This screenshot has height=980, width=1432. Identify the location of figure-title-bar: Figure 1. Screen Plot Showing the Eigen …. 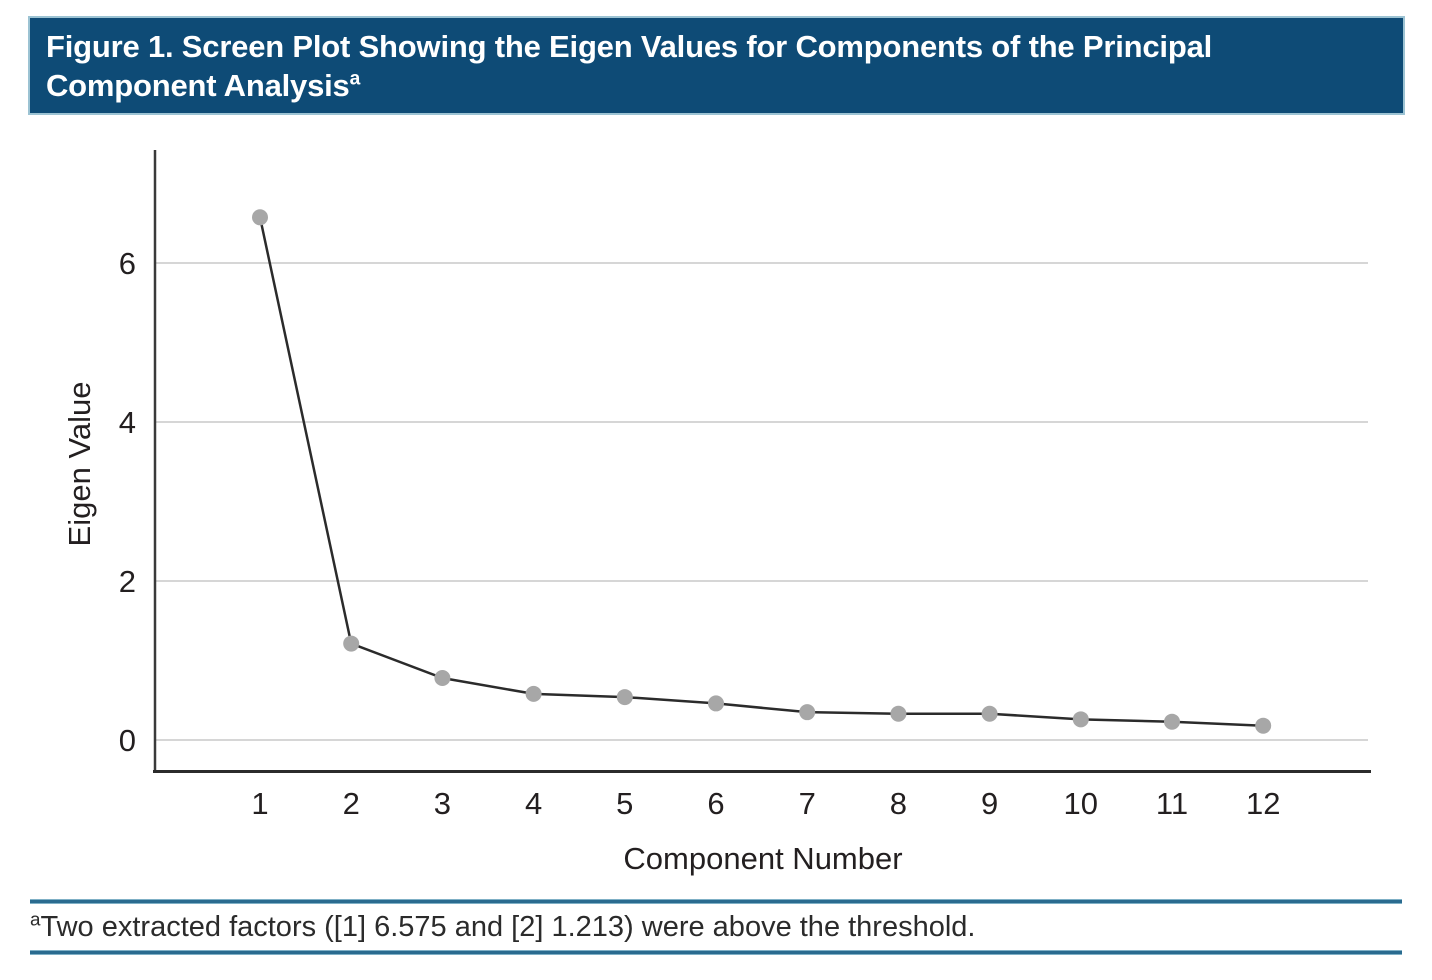
(716, 65).